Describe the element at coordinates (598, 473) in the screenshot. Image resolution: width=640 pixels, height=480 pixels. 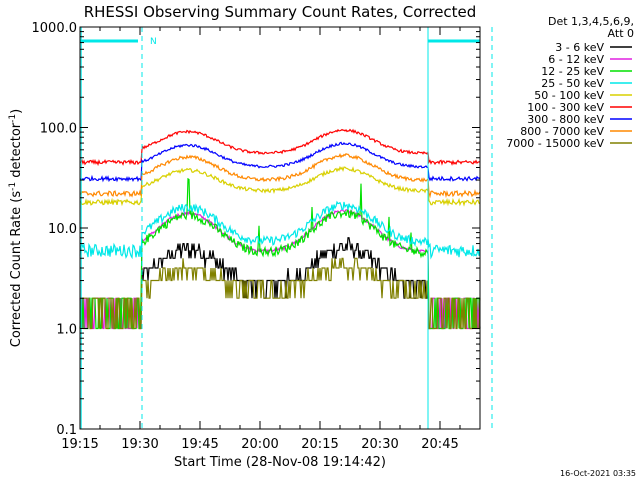
I see `footer-timestamp: 16-Oct-2021 03:35` at that location.